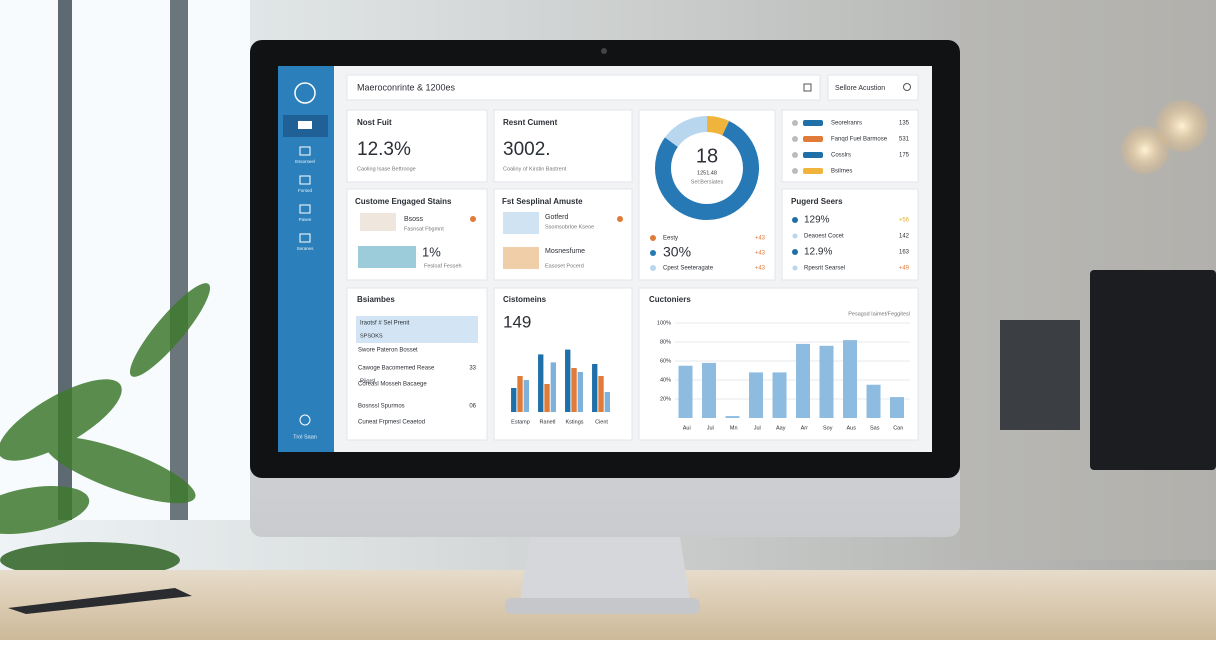 The height and width of the screenshot is (645, 1216). What do you see at coordinates (305, 93) in the screenshot?
I see `logo` at bounding box center [305, 93].